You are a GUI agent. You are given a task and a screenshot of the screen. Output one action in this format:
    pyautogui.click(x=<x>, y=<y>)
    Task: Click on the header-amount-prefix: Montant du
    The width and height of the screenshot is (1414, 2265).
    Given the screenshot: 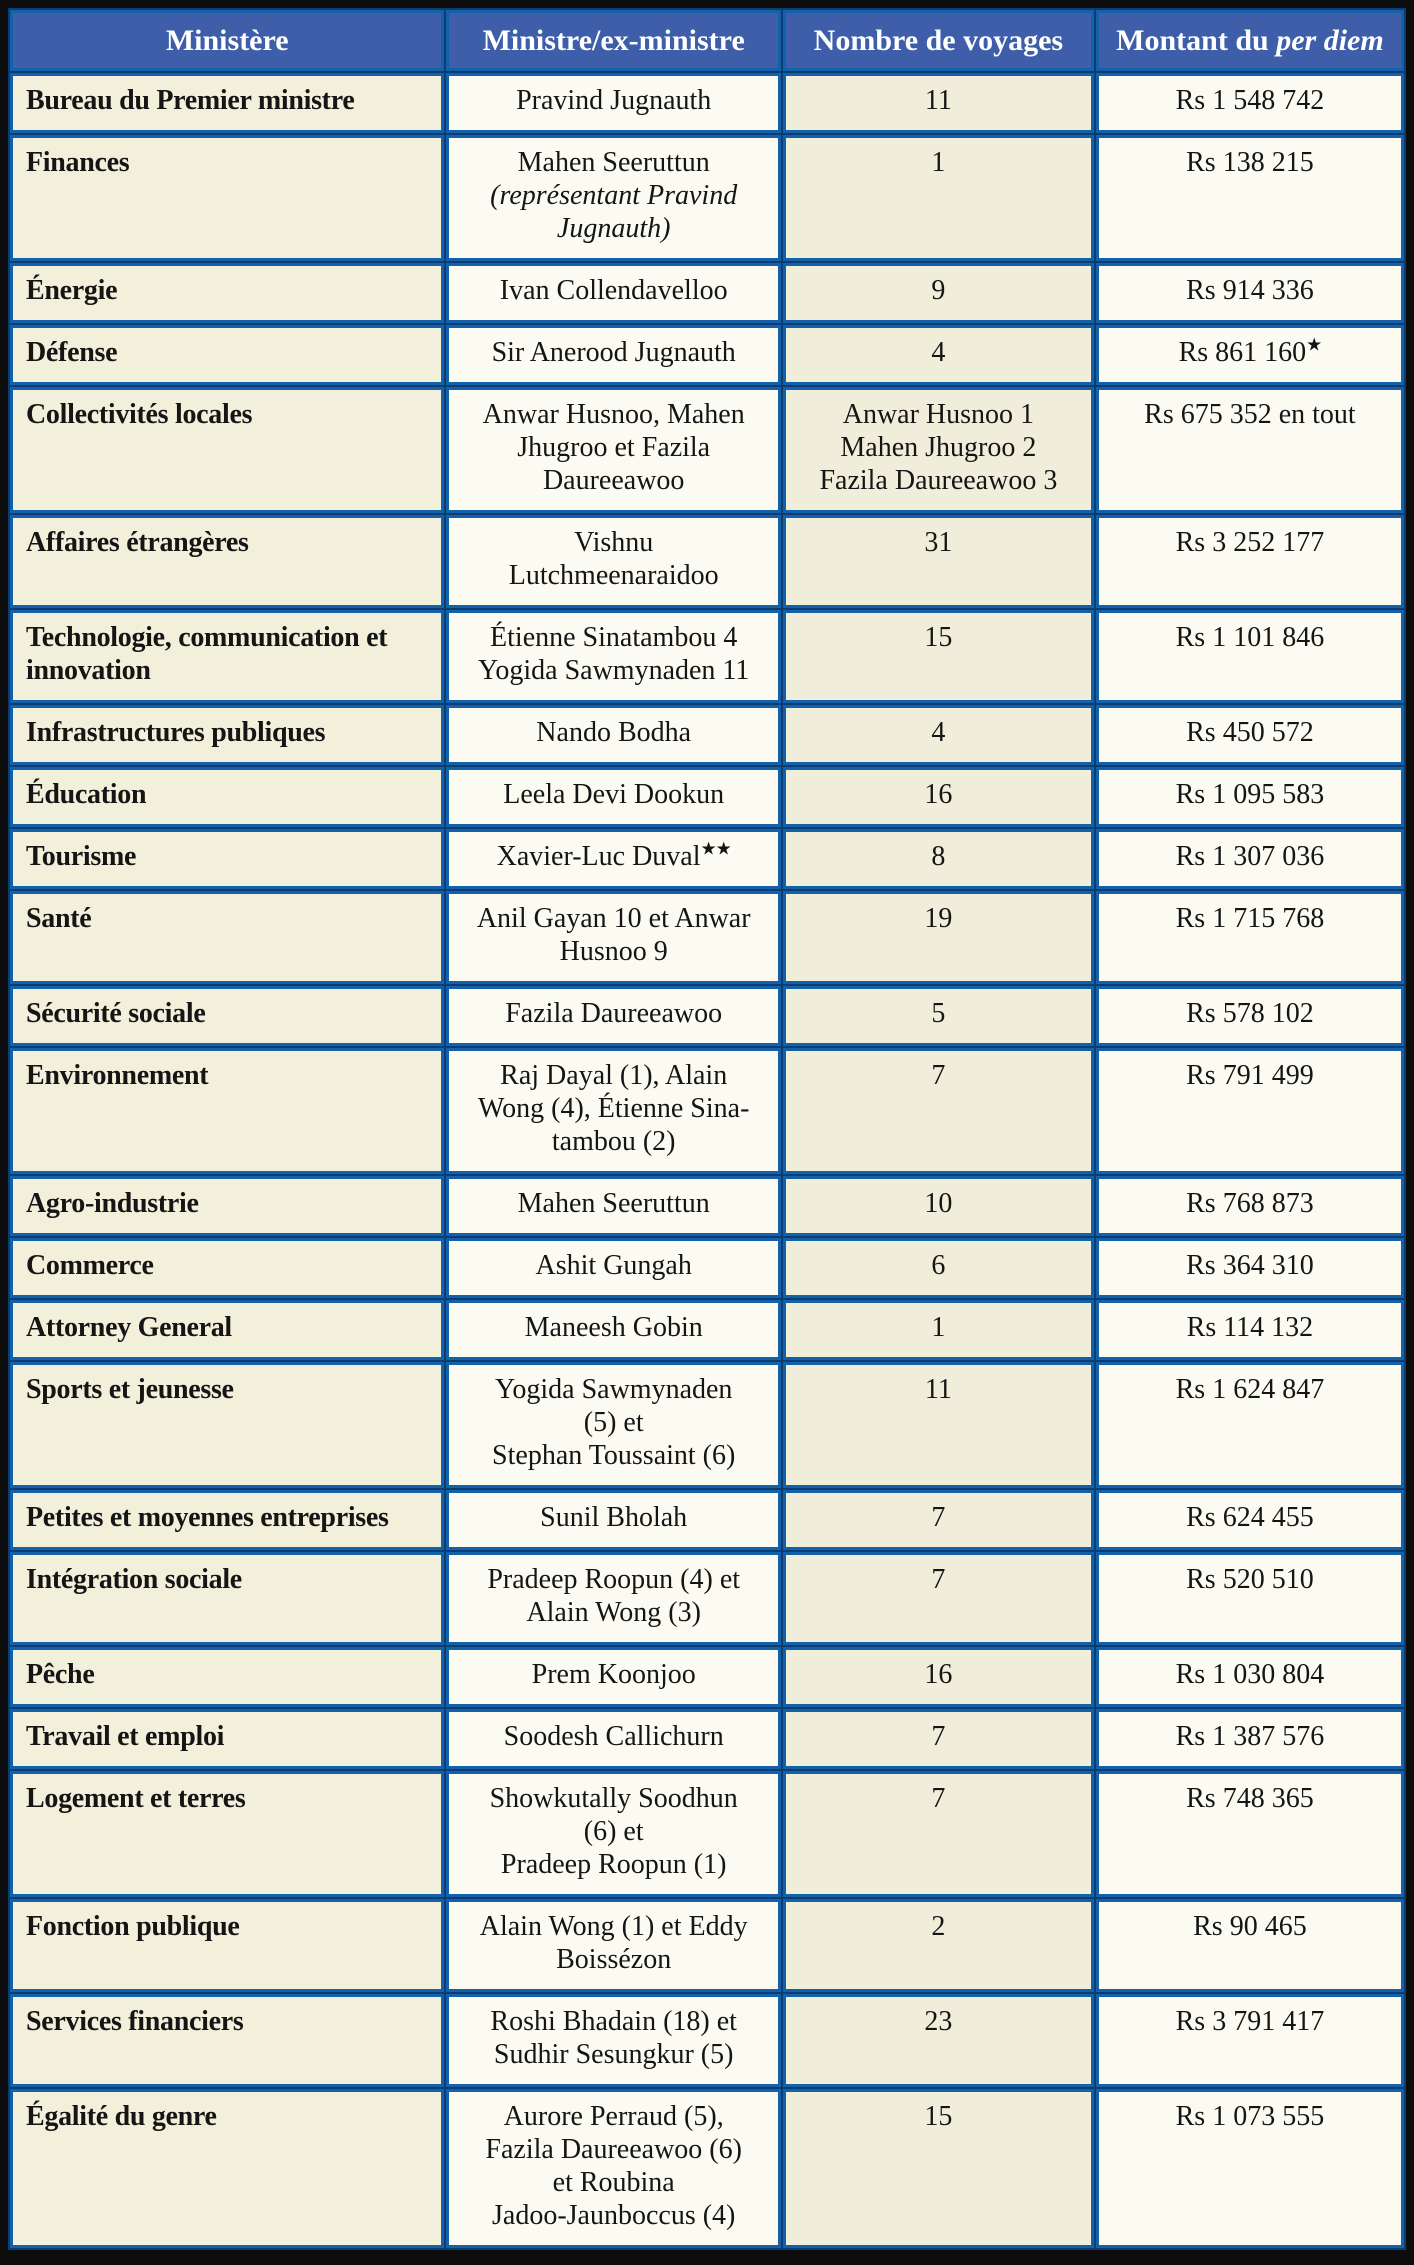 What is the action you would take?
    pyautogui.click(x=1196, y=40)
    